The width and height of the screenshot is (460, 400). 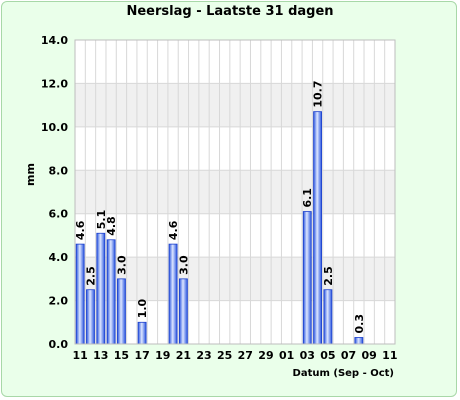 What do you see at coordinates (59, 170) in the screenshot?
I see `y-tick-label: 8.0` at bounding box center [59, 170].